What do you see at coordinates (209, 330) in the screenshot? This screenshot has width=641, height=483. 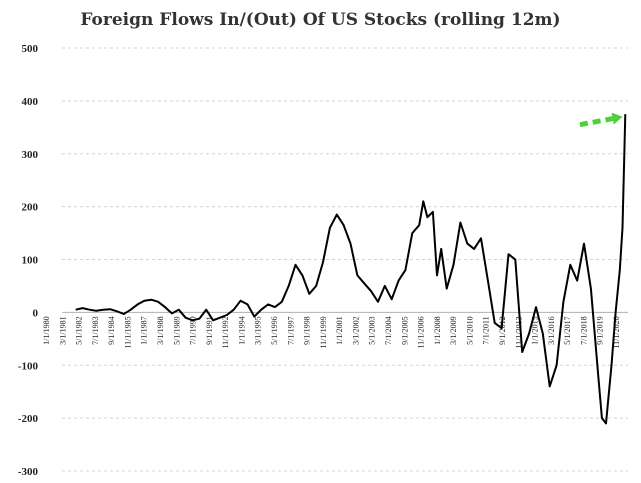 I see `x-tick-label: 9/1/1991` at bounding box center [209, 330].